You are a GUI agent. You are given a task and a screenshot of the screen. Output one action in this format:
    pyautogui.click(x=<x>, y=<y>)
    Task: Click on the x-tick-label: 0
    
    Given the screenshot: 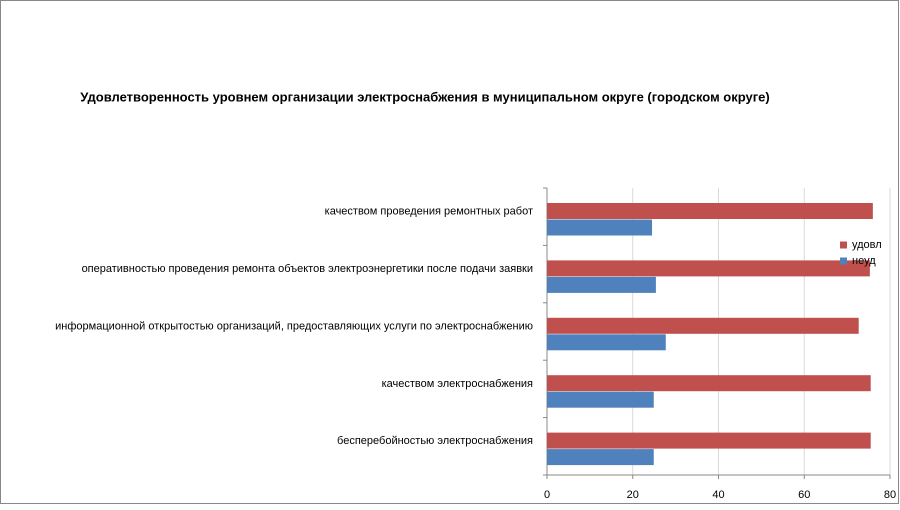 What is the action you would take?
    pyautogui.click(x=547, y=495)
    